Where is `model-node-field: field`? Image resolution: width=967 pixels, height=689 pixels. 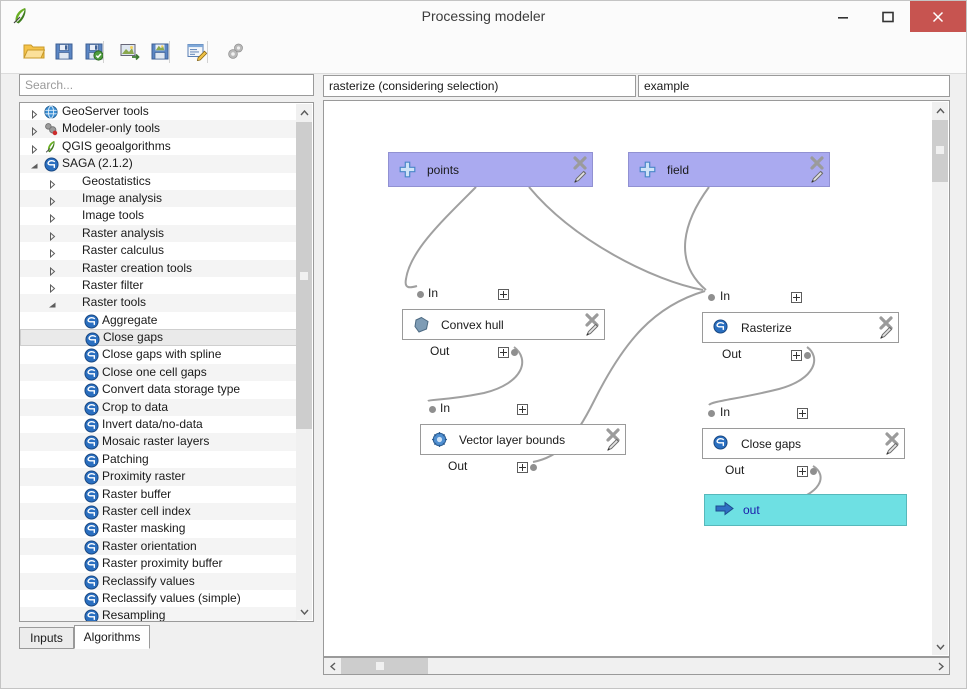
model-node-field: field is located at coordinates (729, 169).